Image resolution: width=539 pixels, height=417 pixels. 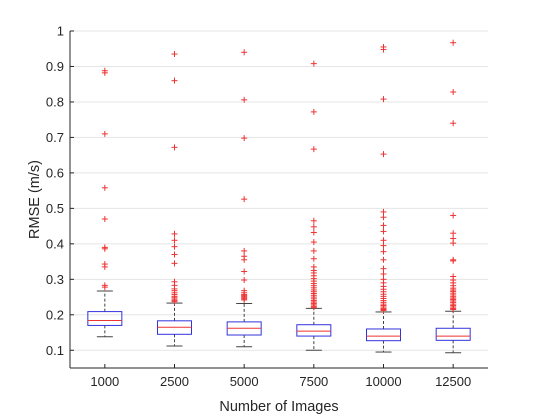 What do you see at coordinates (280, 376) in the screenshot?
I see `x-ticks: 1000 2500 5000 7500 10000 12500` at bounding box center [280, 376].